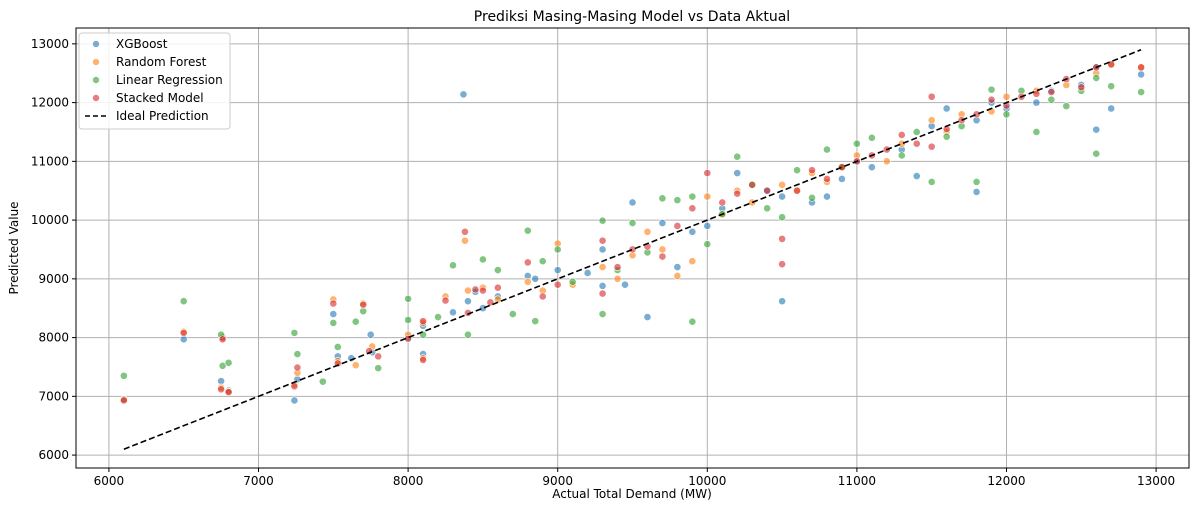  What do you see at coordinates (50, 161) in the screenshot?
I see `y-tick-label: 11000` at bounding box center [50, 161].